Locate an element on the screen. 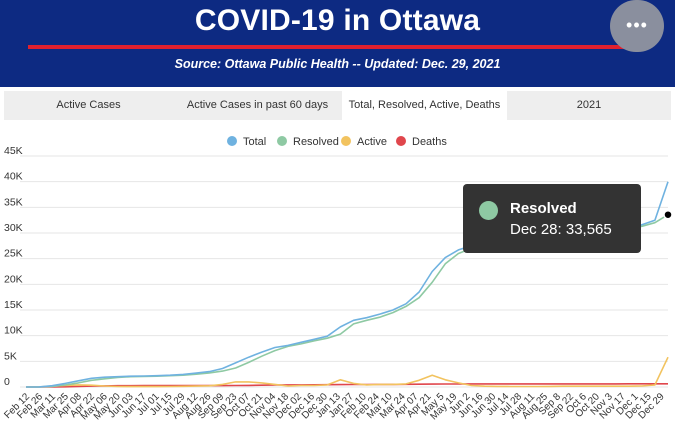 This screenshot has height=428, width=675. more-options-button: ••• is located at coordinates (637, 26).